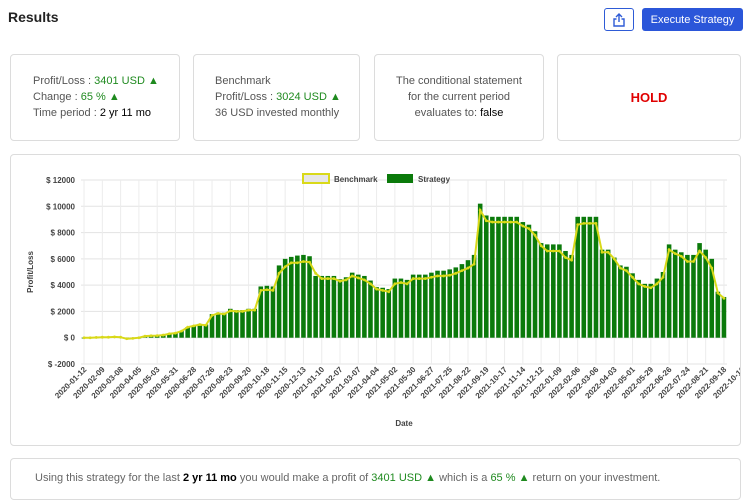 This screenshot has height=500, width=756. What do you see at coordinates (243, 81) in the screenshot?
I see `benchmark-title: Benchmark` at bounding box center [243, 81].